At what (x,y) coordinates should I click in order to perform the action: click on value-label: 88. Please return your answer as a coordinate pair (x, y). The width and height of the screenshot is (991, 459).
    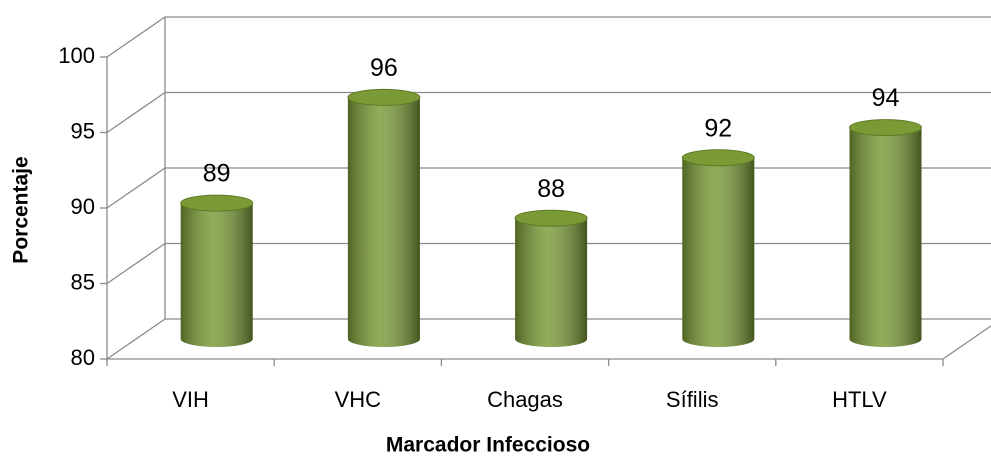
    Looking at the image, I should click on (551, 189).